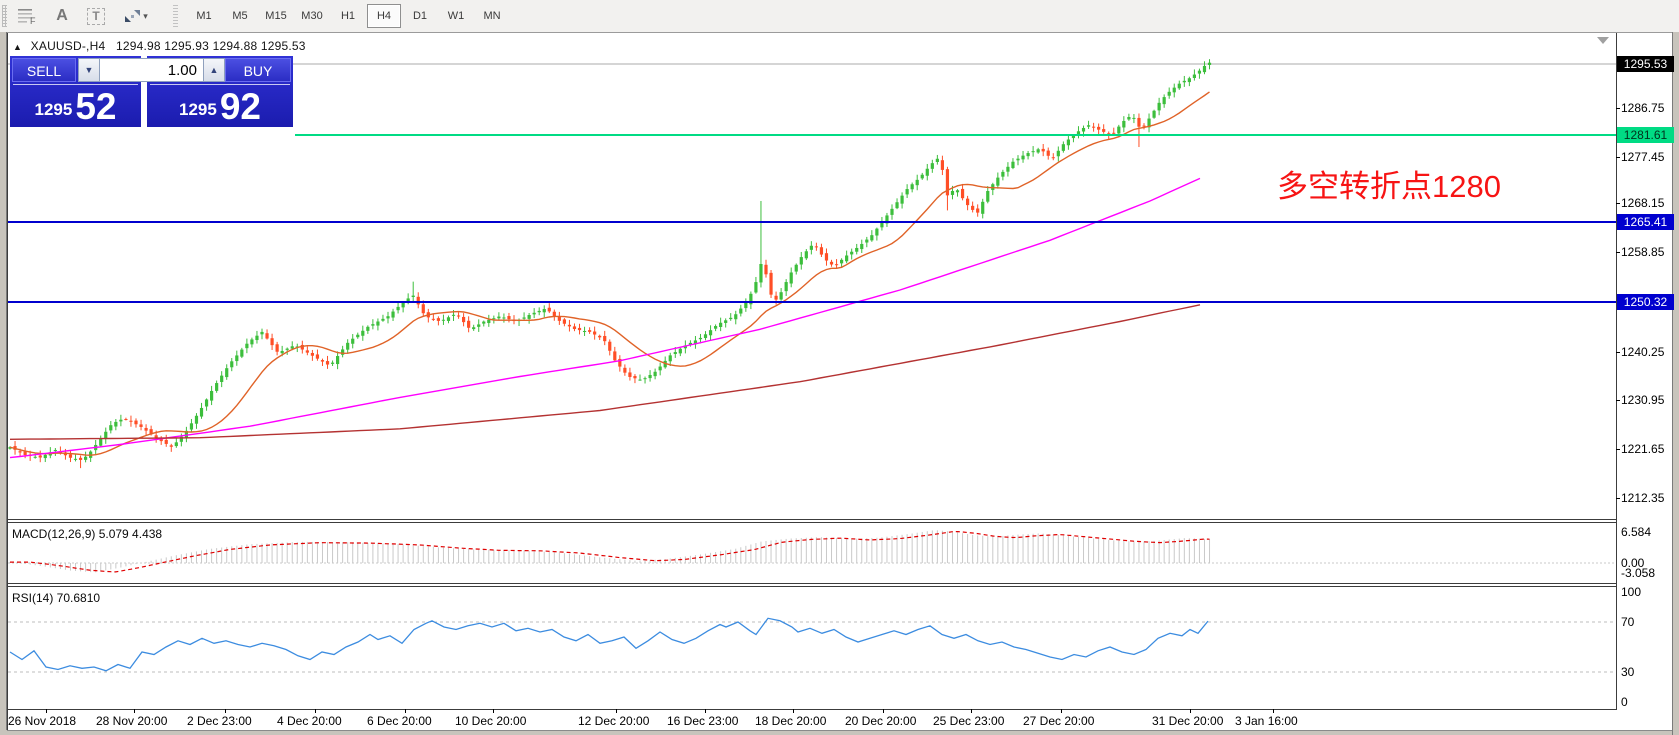 The width and height of the screenshot is (1679, 735). I want to click on macd-top-border, so click(811, 519).